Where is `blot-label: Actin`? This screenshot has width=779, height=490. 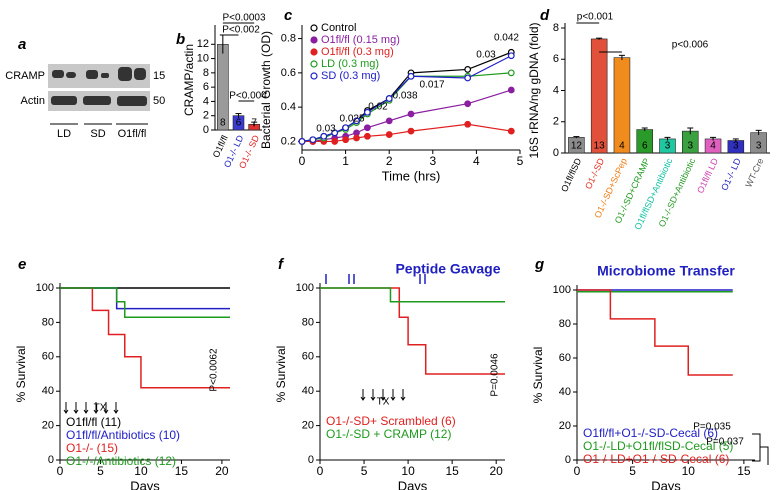
blot-label: Actin is located at coordinates (33, 101).